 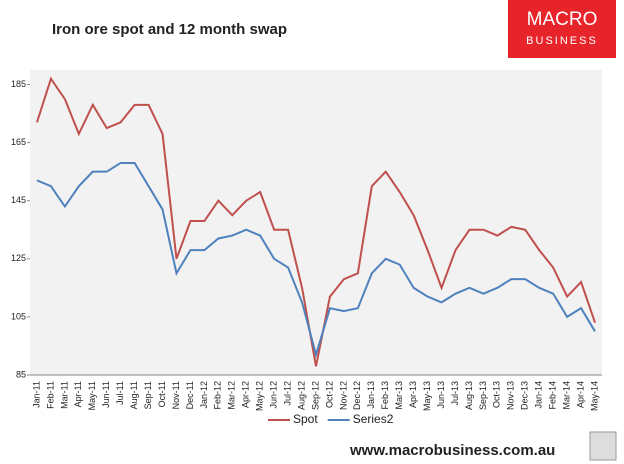 What do you see at coordinates (134, 395) in the screenshot?
I see `x-tick-label: Aug-11` at bounding box center [134, 395].